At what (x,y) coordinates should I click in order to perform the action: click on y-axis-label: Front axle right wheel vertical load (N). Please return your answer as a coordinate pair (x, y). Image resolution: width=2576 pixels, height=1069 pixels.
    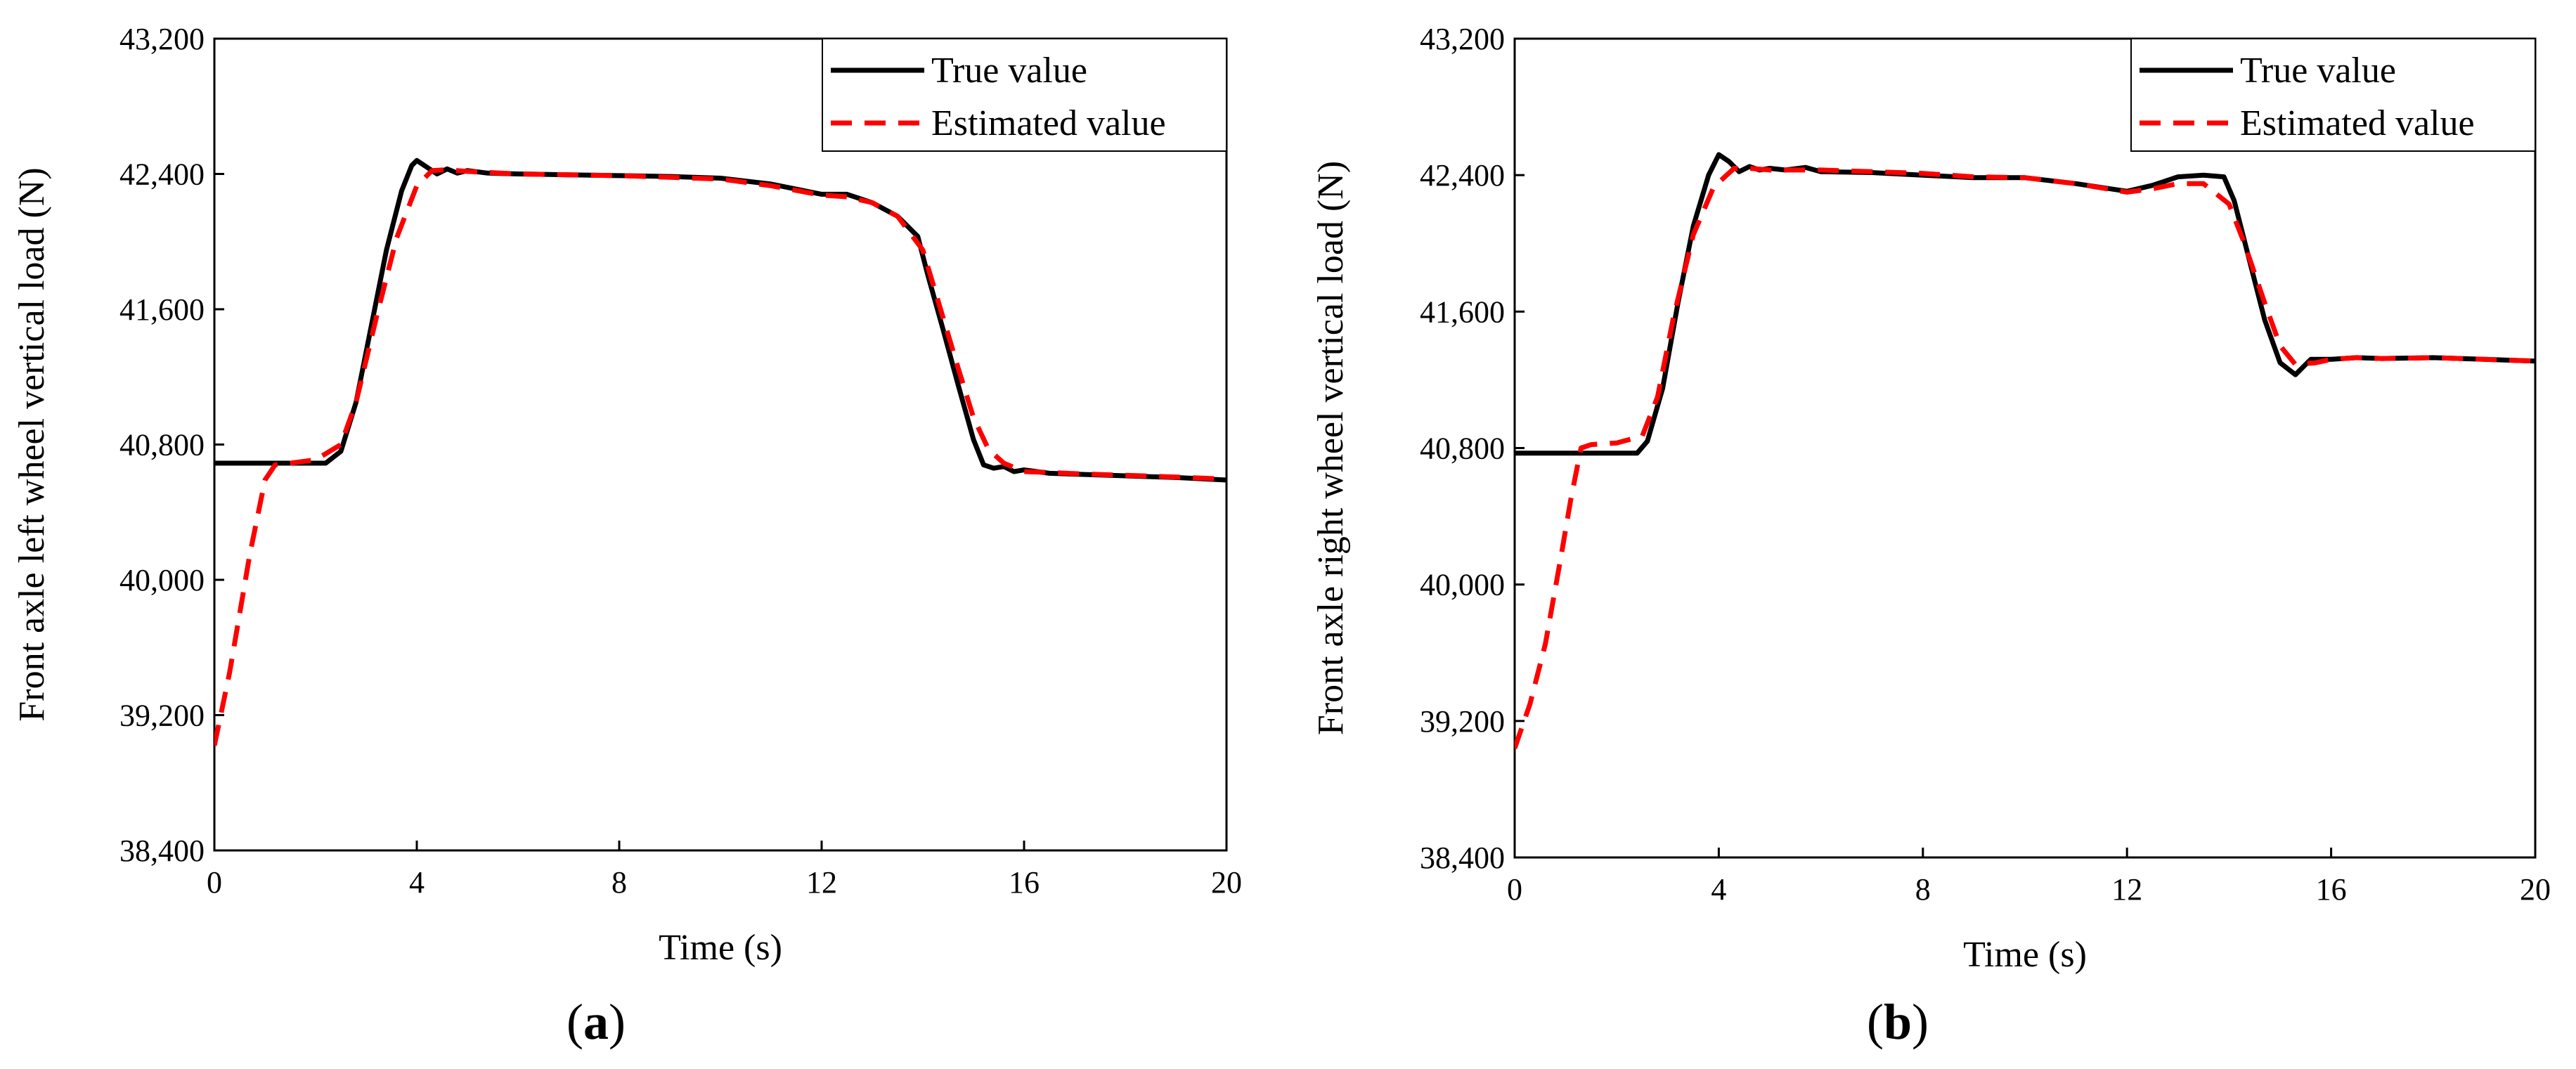
    Looking at the image, I should click on (1331, 448).